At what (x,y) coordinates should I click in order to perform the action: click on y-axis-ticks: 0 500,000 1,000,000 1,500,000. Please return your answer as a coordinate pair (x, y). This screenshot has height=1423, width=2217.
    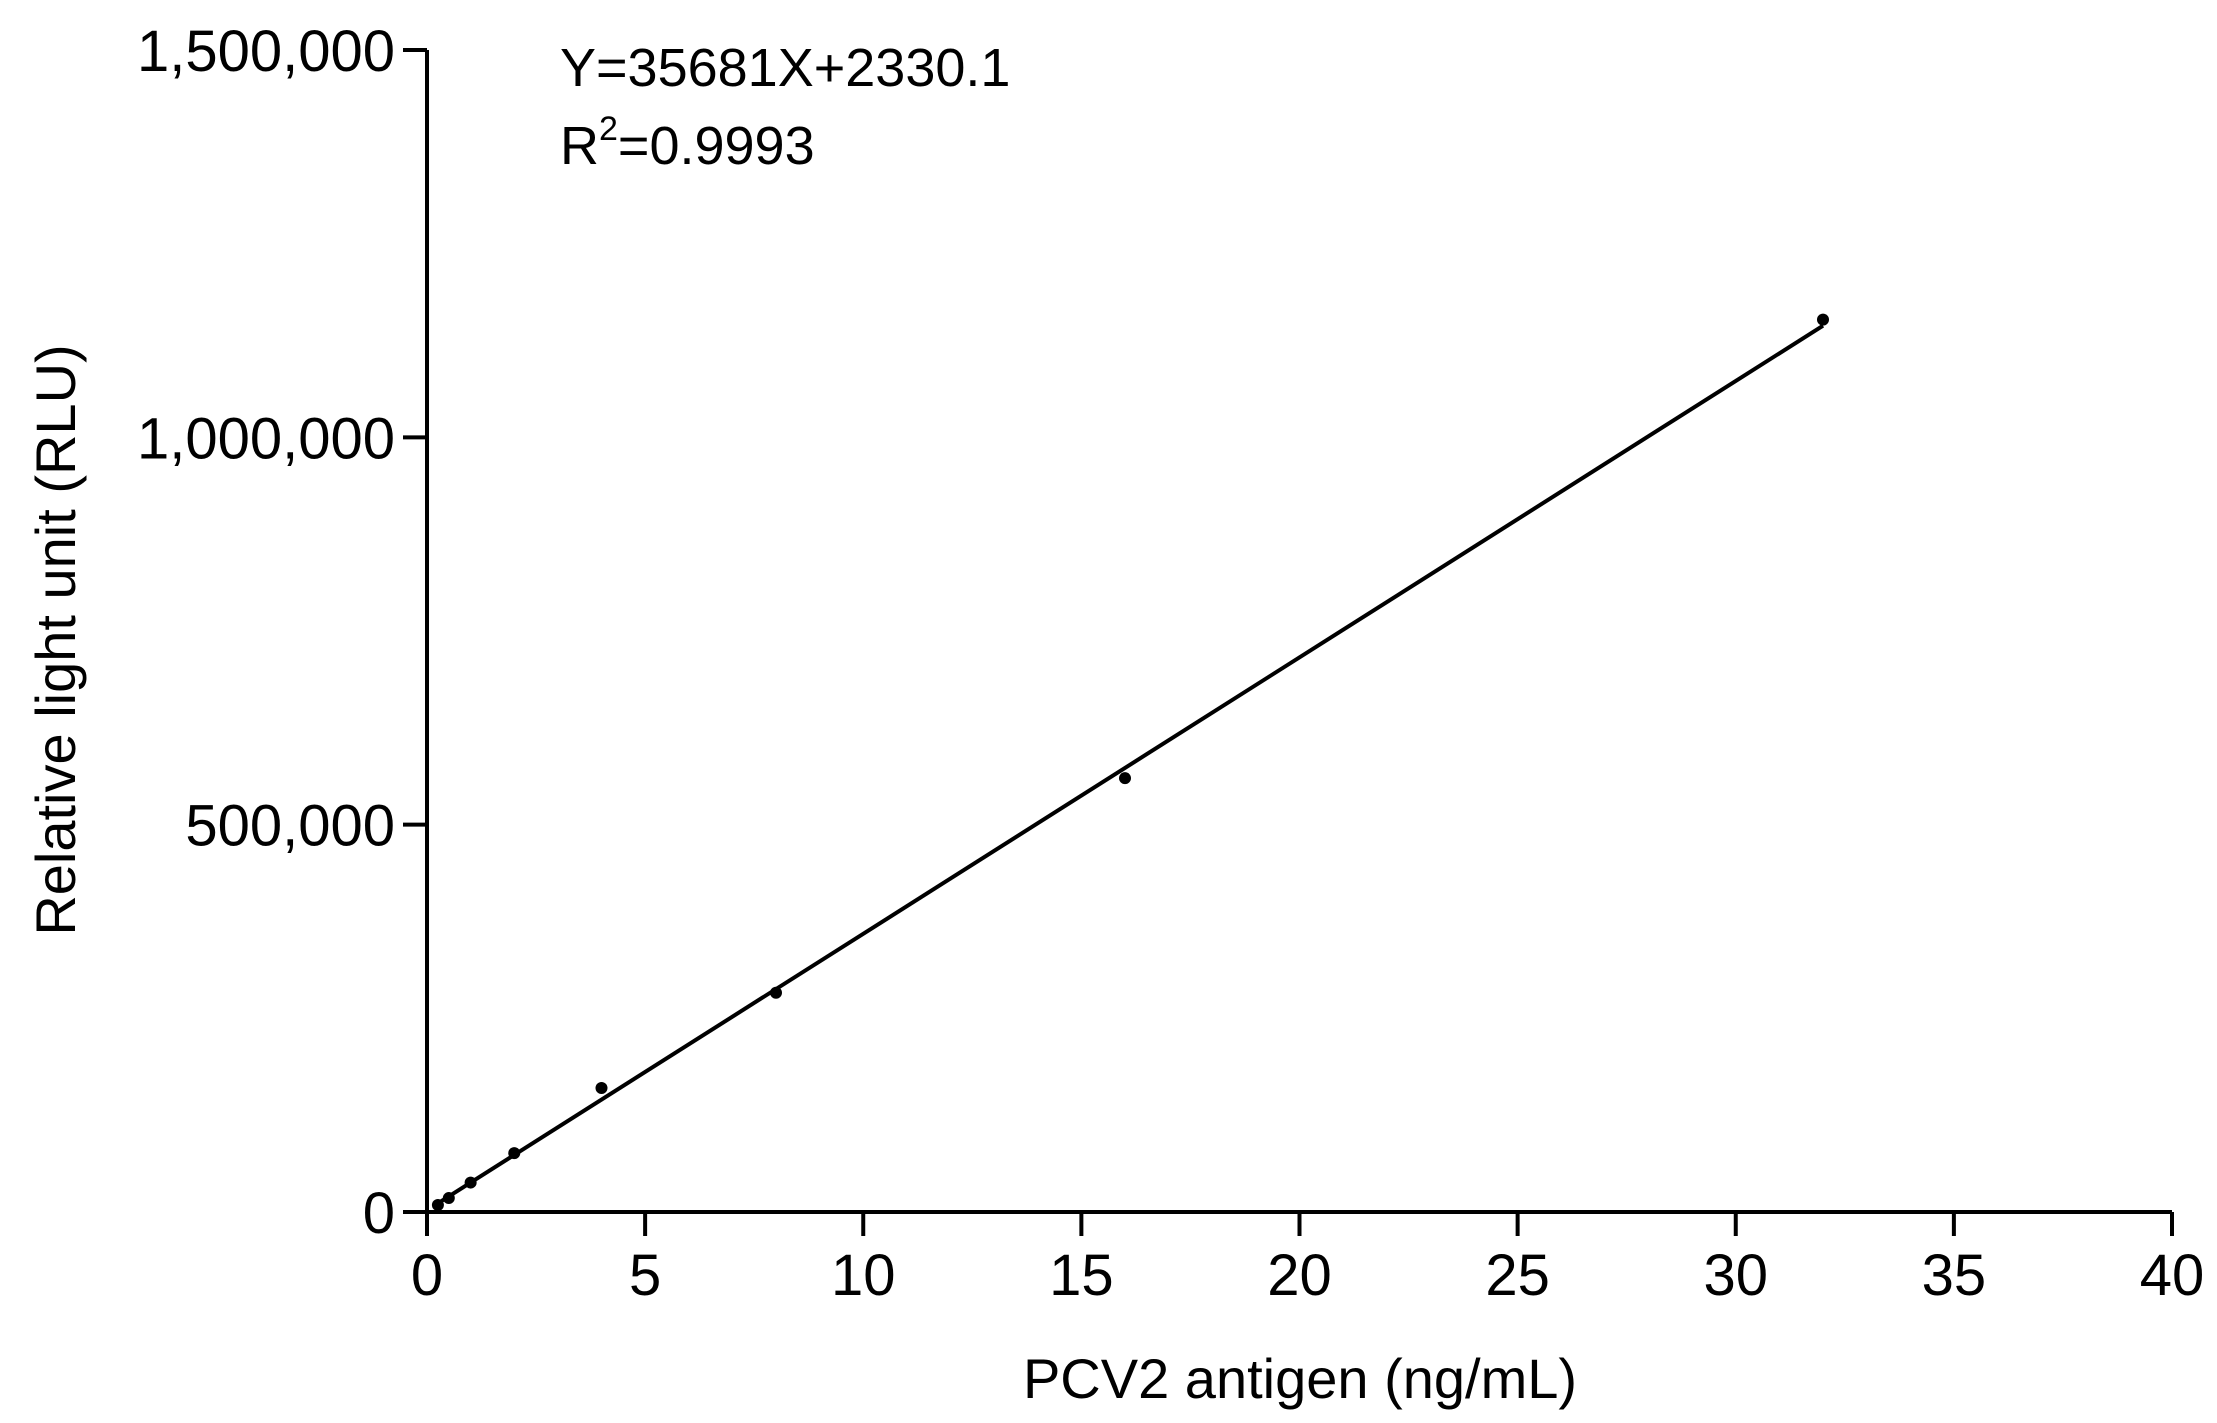
    Looking at the image, I should click on (282, 632).